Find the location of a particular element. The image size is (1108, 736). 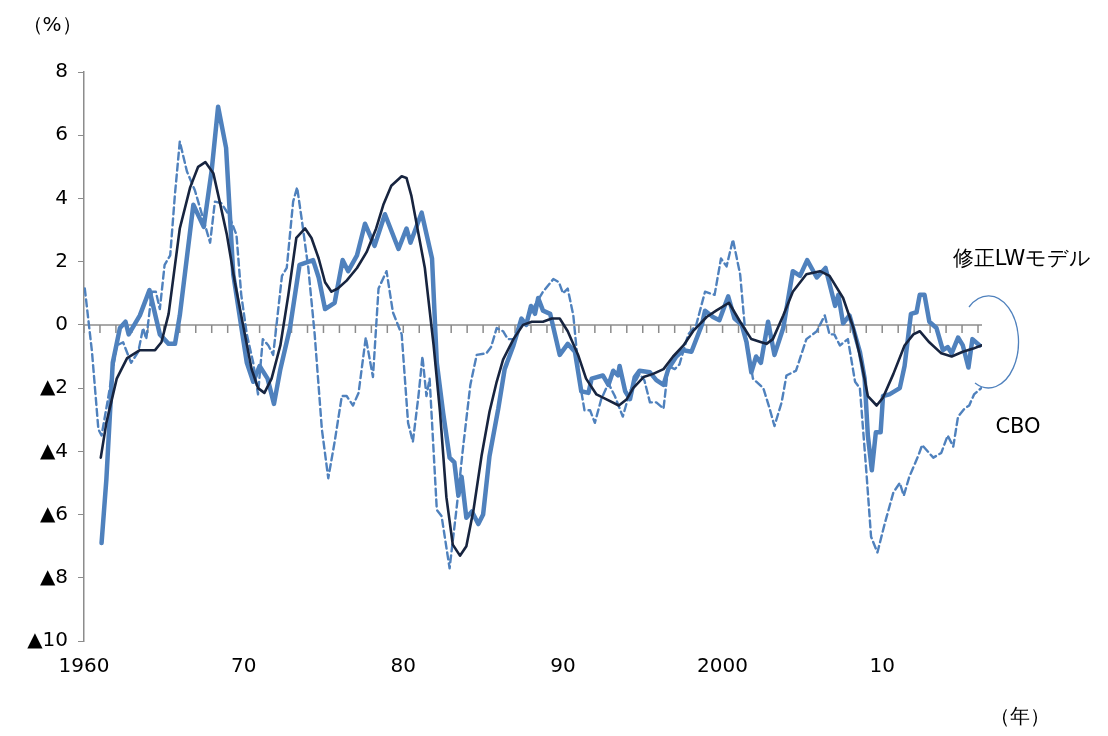

y-tick-label: 8 is located at coordinates (61, 70).